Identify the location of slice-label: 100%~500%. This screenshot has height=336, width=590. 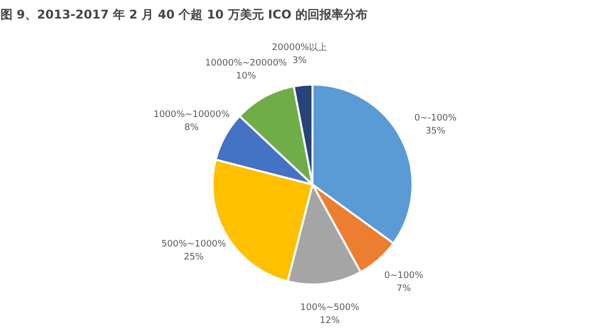
(330, 307).